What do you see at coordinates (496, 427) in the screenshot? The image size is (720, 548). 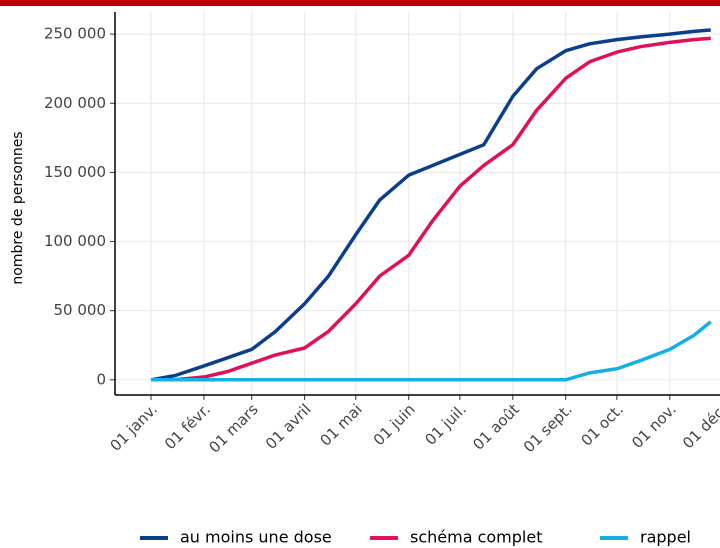 I see `x-tick-label: 01 août` at bounding box center [496, 427].